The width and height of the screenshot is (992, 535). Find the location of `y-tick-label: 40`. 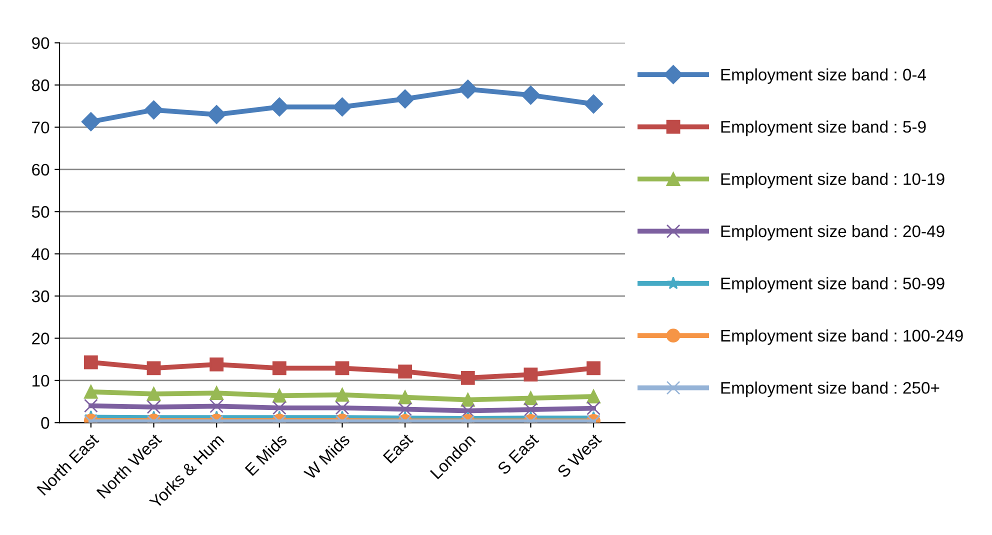

y-tick-label: 40 is located at coordinates (41, 254).